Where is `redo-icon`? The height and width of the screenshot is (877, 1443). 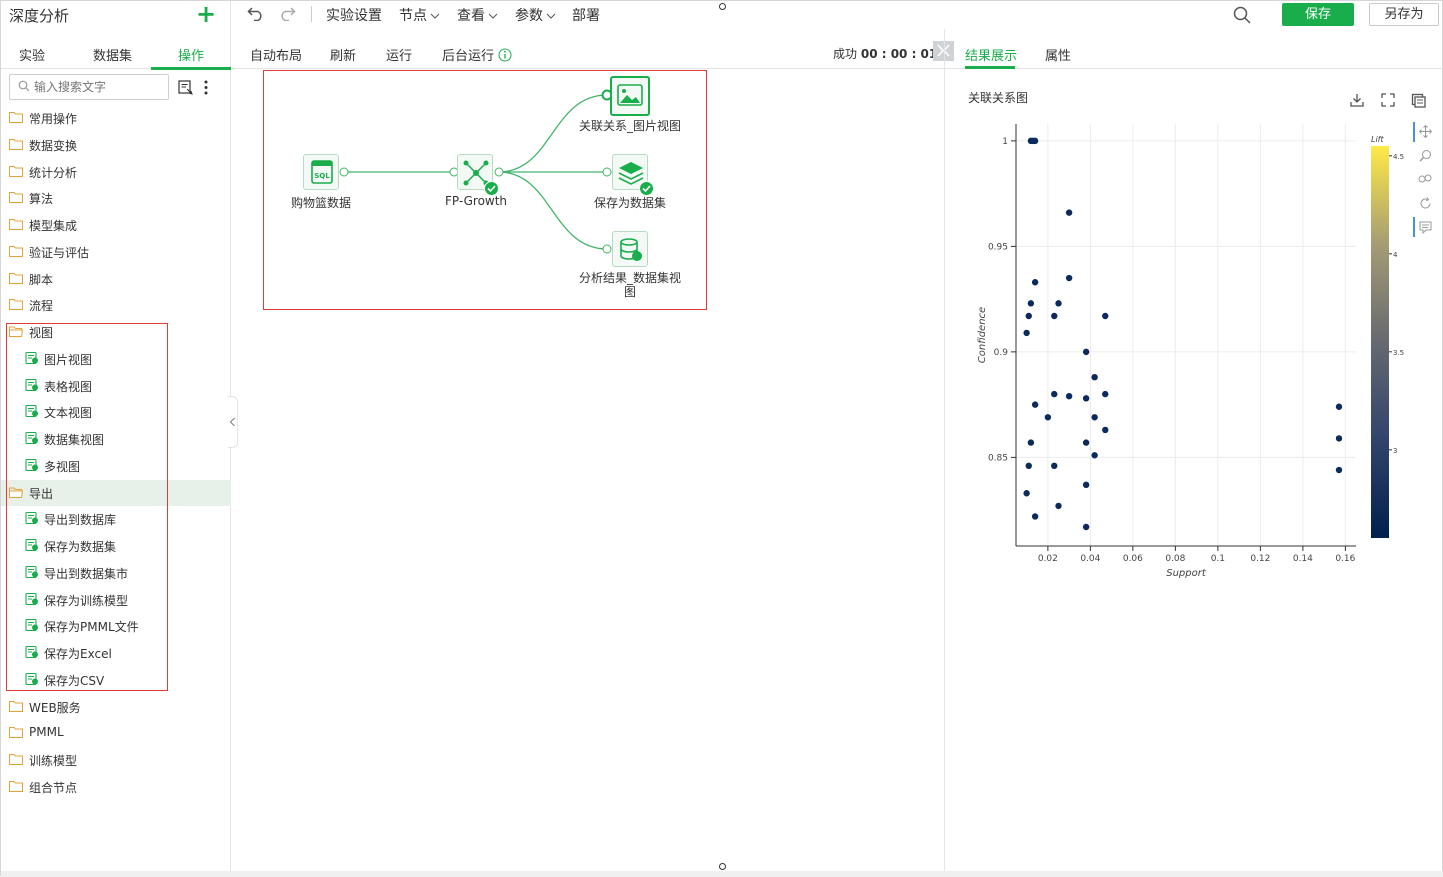 redo-icon is located at coordinates (287, 13).